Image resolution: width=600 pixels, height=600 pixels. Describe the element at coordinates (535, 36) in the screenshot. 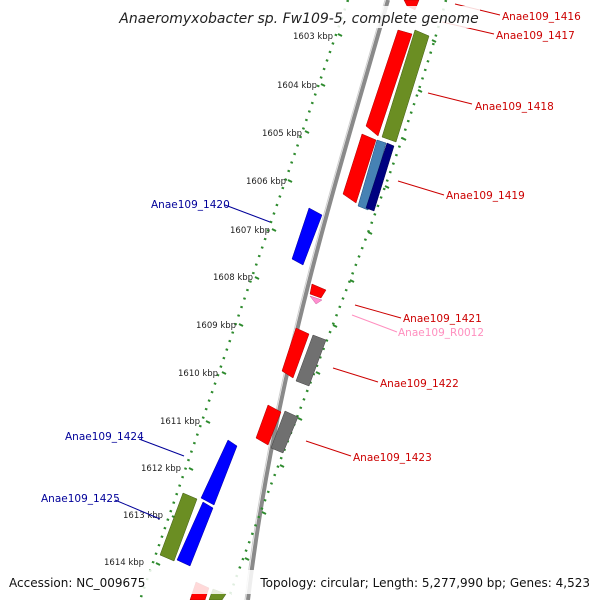

I see `gene-label-anae109-1417: Anae109_1417` at that location.